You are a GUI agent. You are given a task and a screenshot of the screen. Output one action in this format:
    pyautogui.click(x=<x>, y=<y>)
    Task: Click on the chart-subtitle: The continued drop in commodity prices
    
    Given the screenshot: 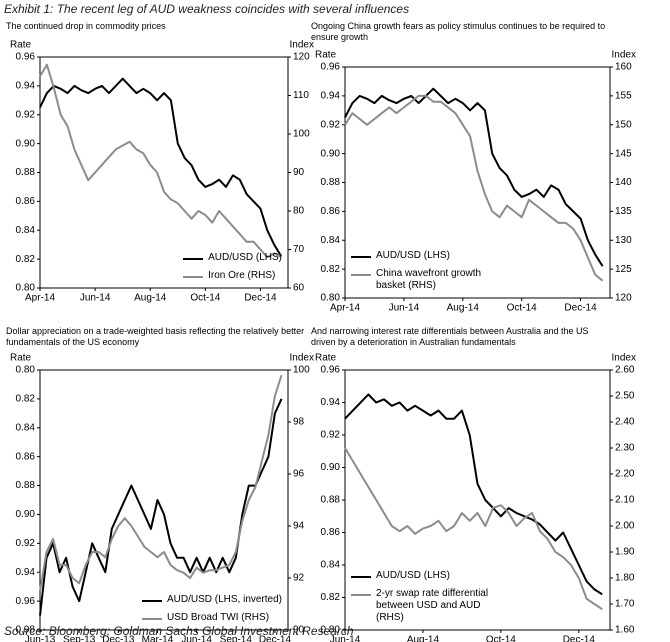 What is the action you would take?
    pyautogui.click(x=86, y=26)
    